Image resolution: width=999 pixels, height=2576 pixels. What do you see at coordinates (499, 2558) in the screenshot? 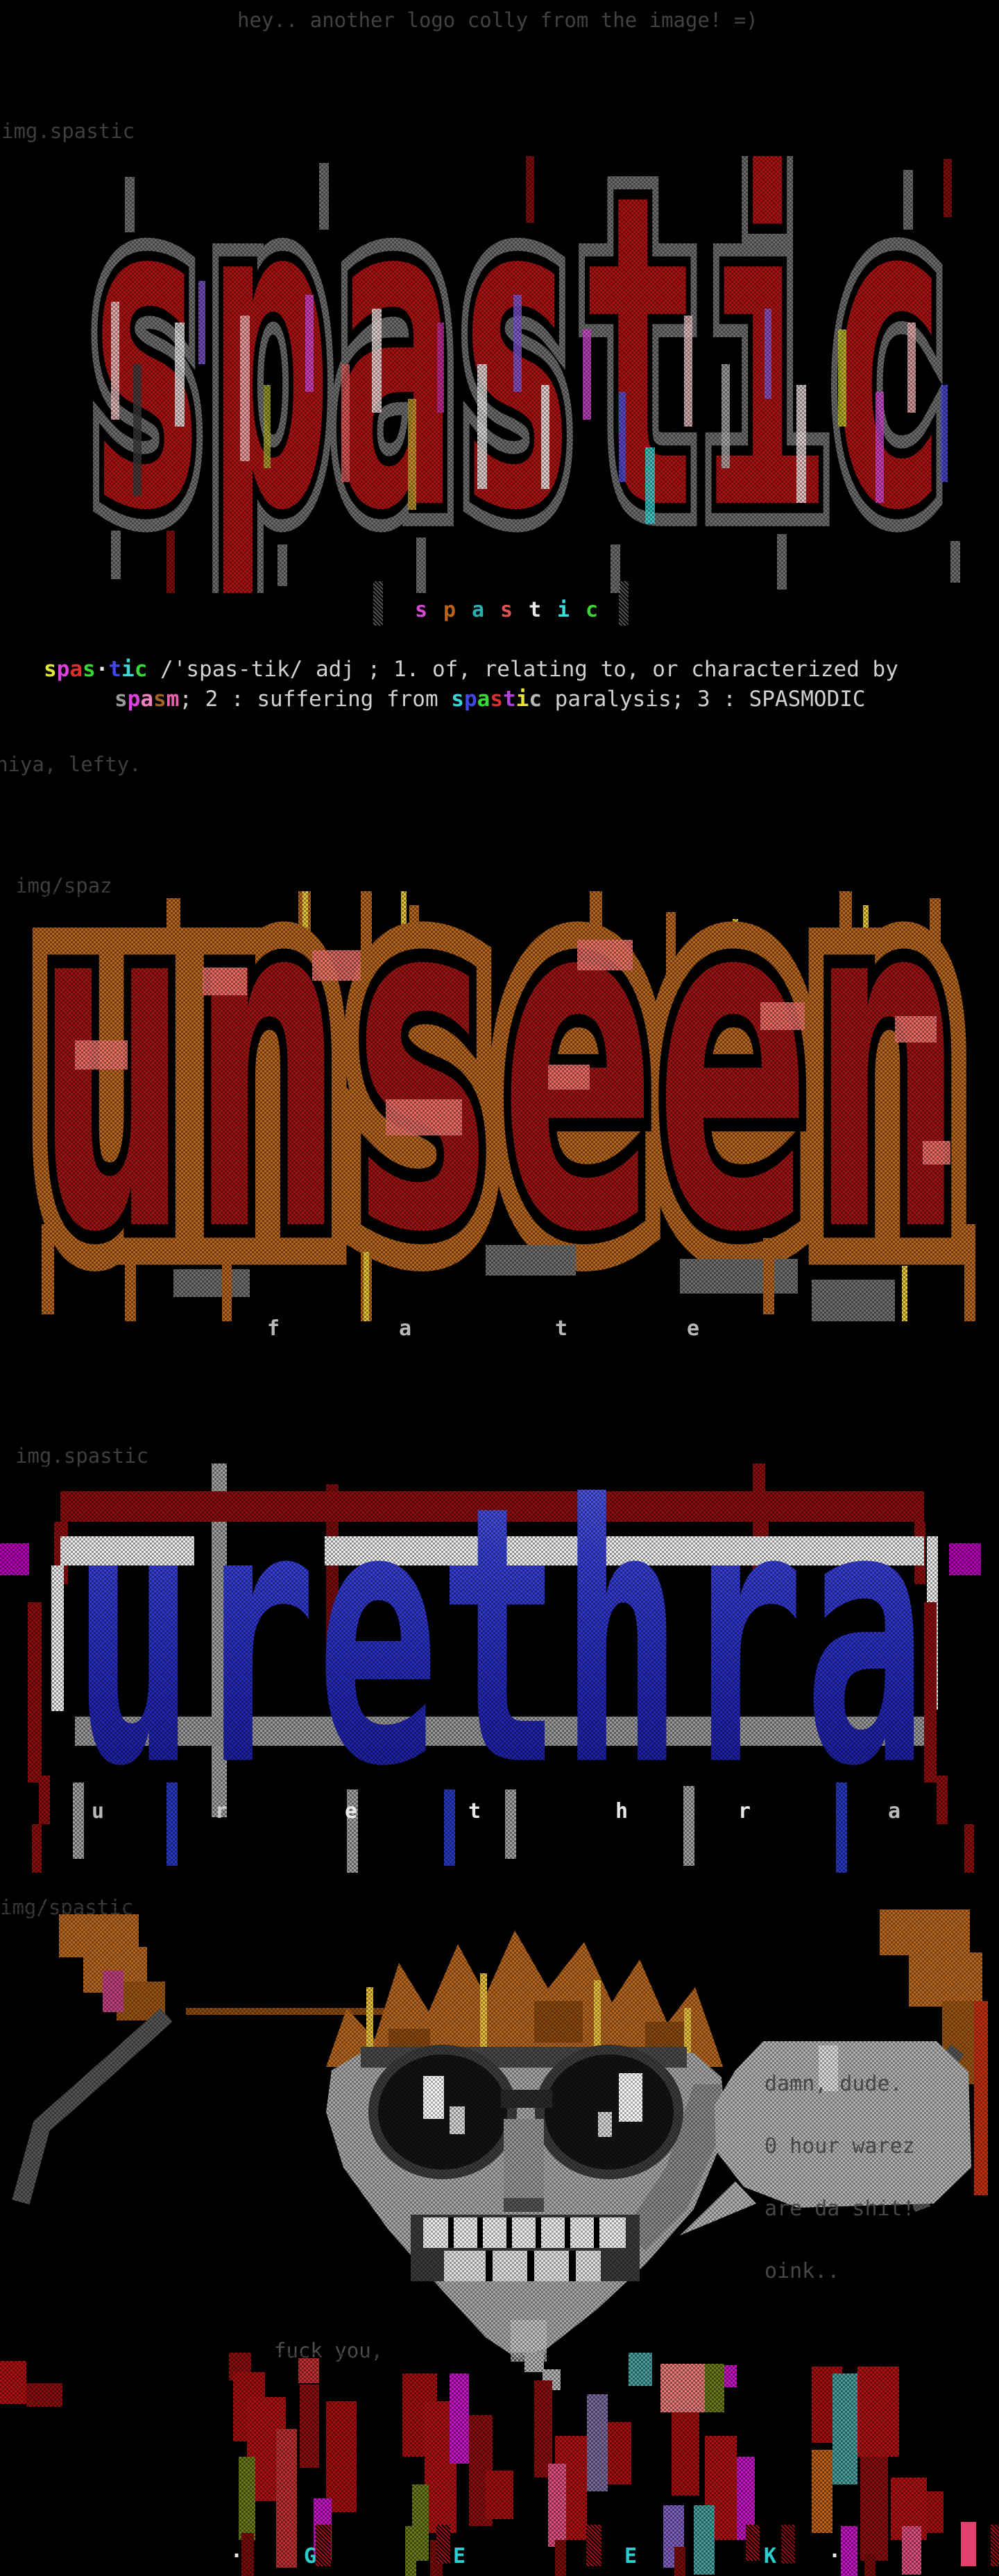
I see `geek-caption: · G E E K ·` at bounding box center [499, 2558].